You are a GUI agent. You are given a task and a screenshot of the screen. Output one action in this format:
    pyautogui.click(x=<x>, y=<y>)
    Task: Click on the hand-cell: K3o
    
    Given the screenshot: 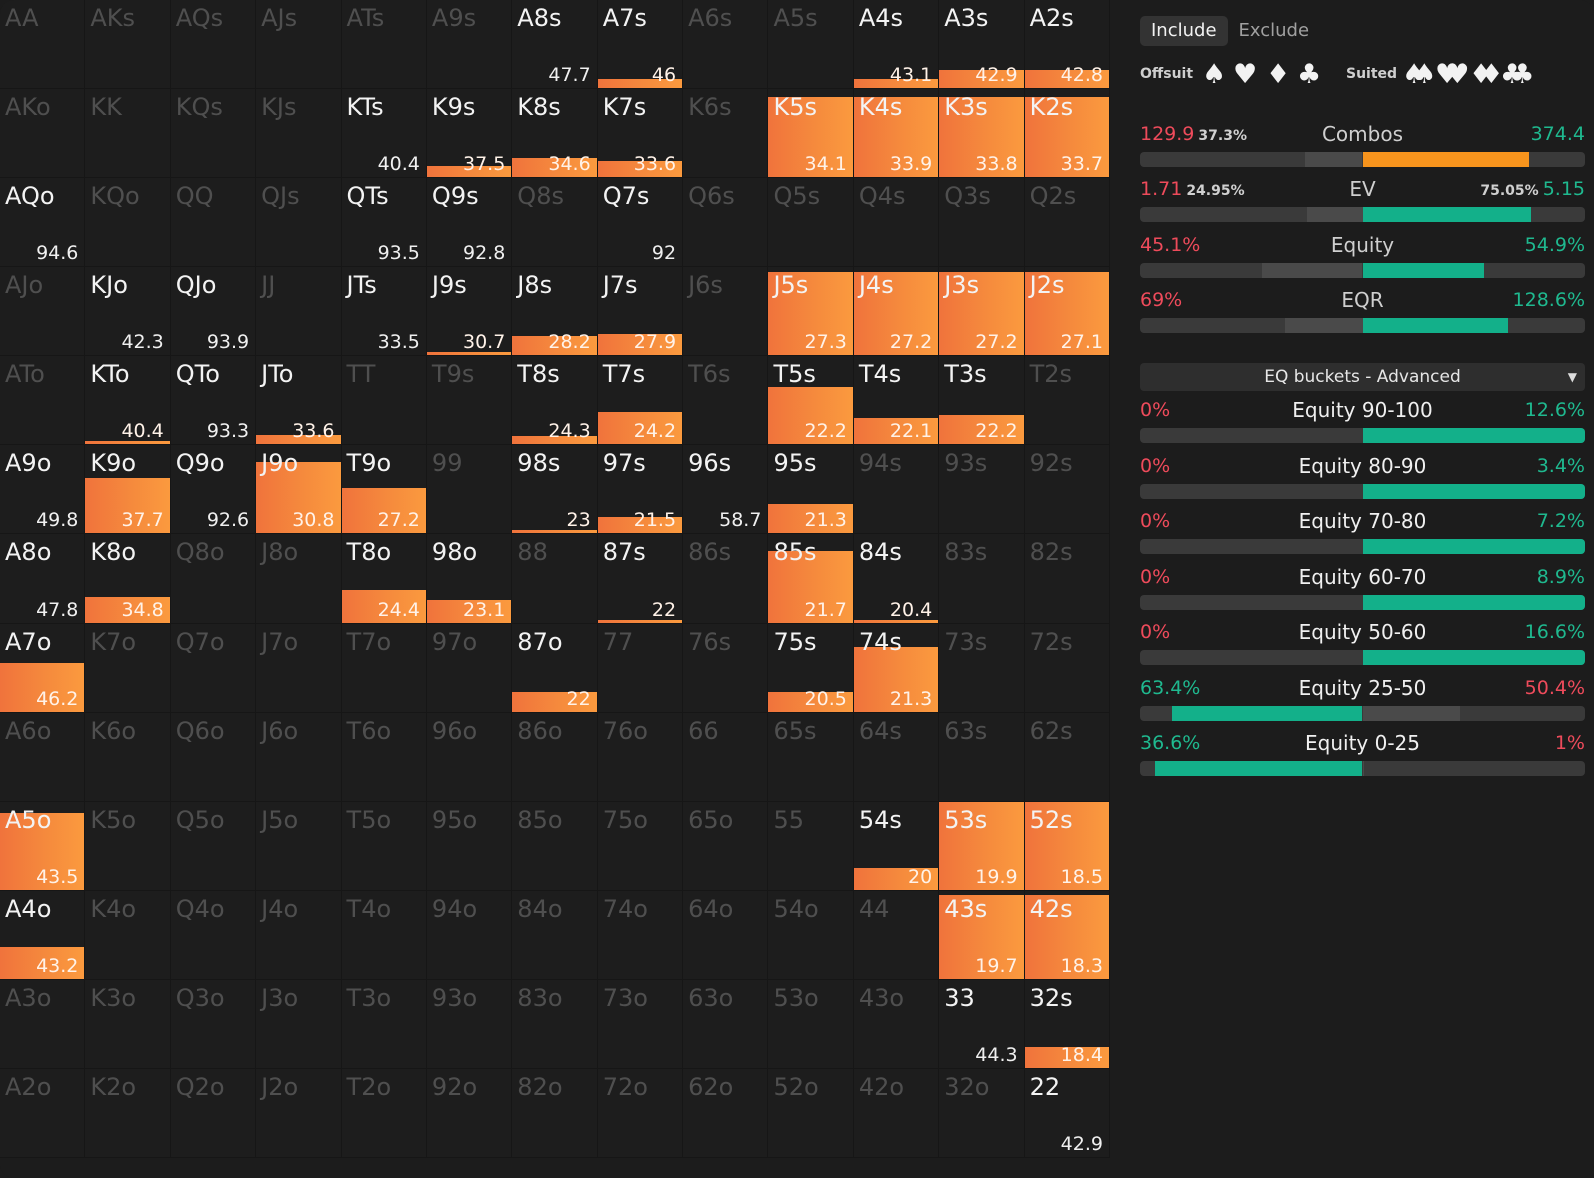 What is the action you would take?
    pyautogui.click(x=128, y=1024)
    